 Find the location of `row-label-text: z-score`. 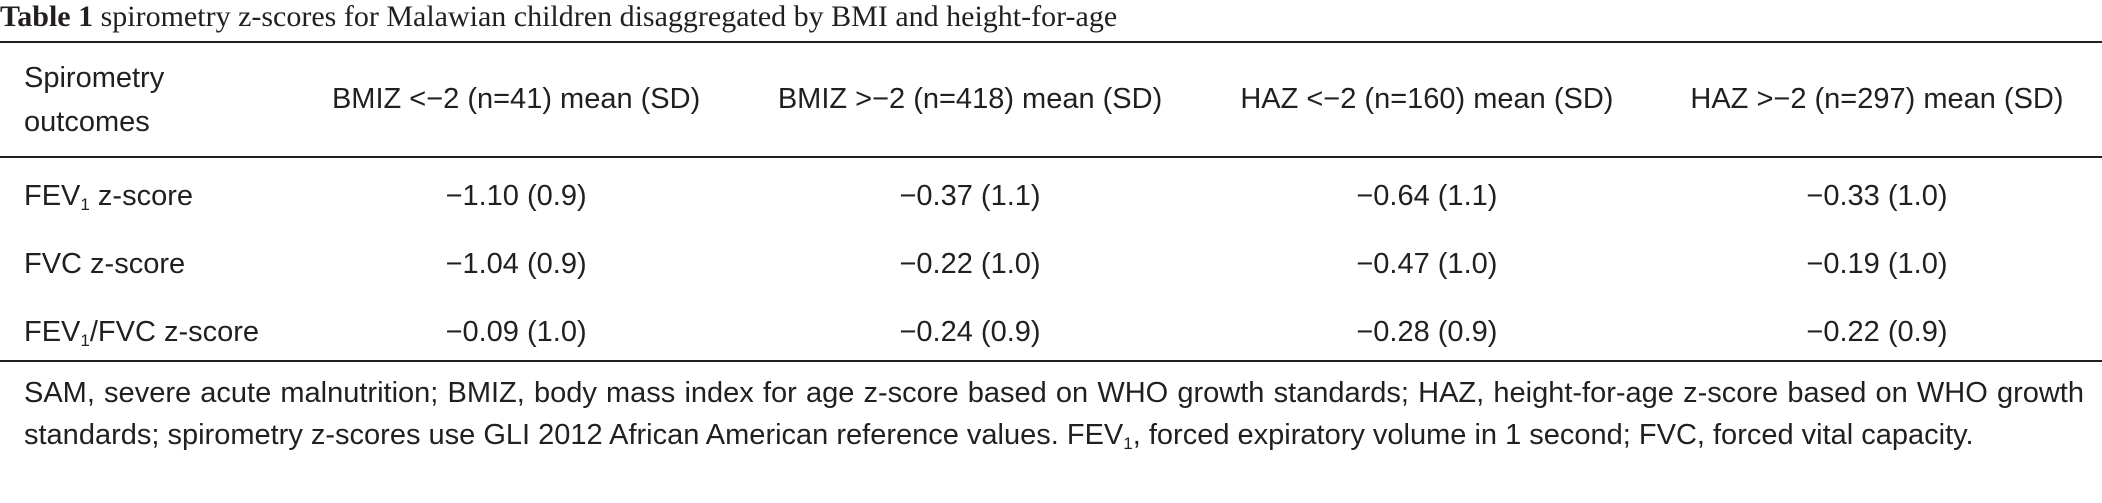

row-label-text: z-score is located at coordinates (141, 195).